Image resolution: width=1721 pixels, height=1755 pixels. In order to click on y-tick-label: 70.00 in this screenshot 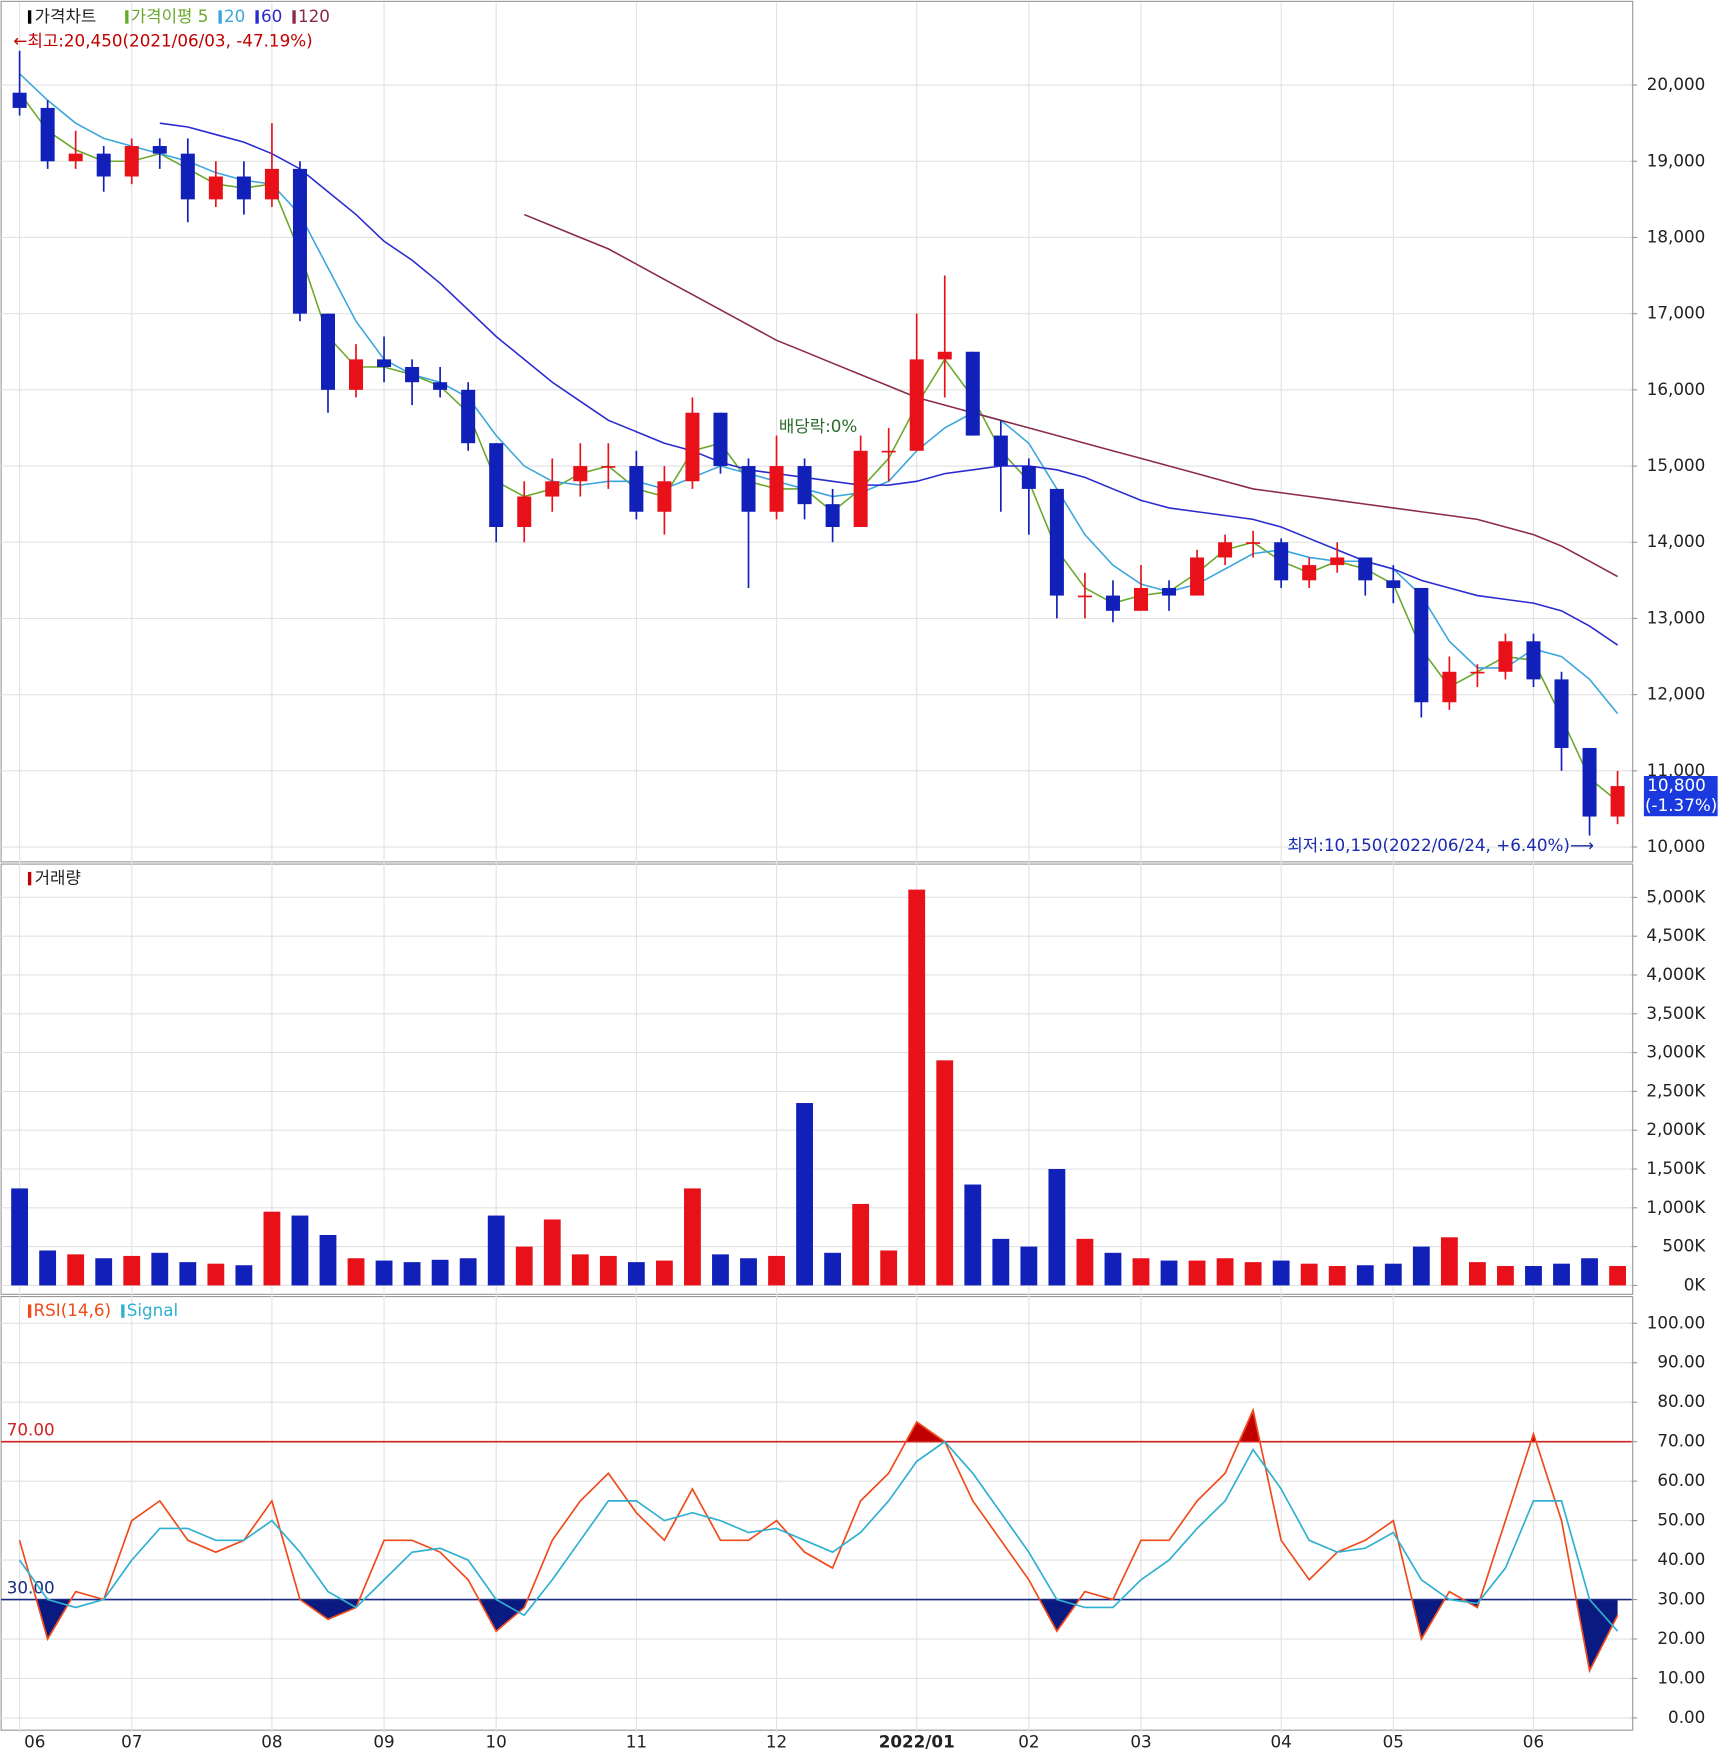, I will do `click(1681, 1441)`.